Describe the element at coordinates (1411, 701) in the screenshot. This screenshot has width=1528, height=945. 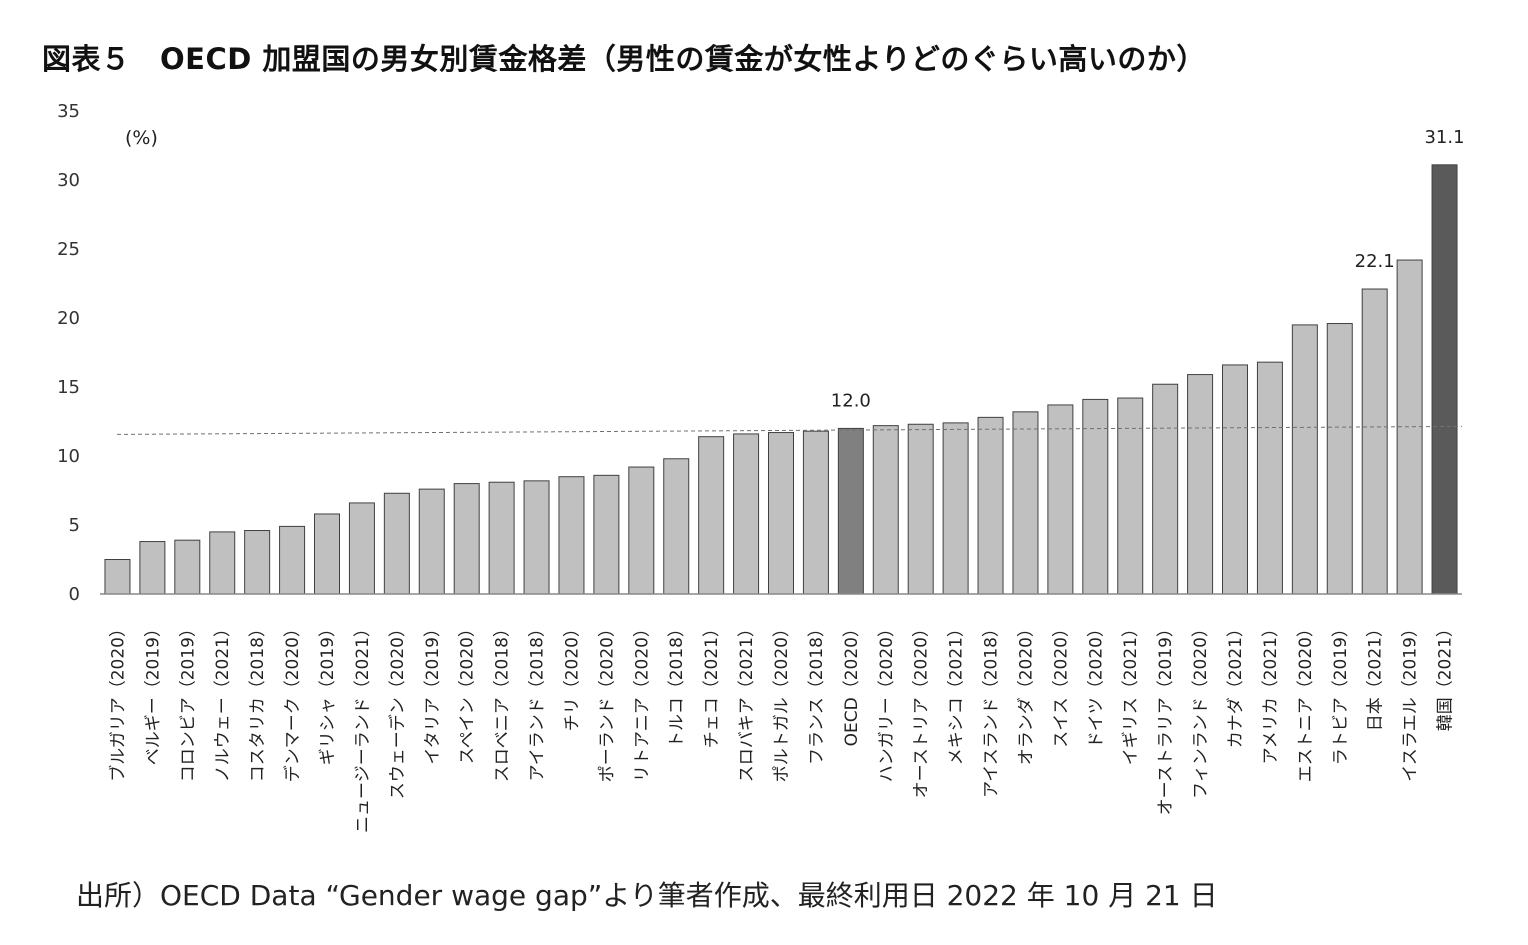
I see `x-tick-label: イスラエル（2019）` at that location.